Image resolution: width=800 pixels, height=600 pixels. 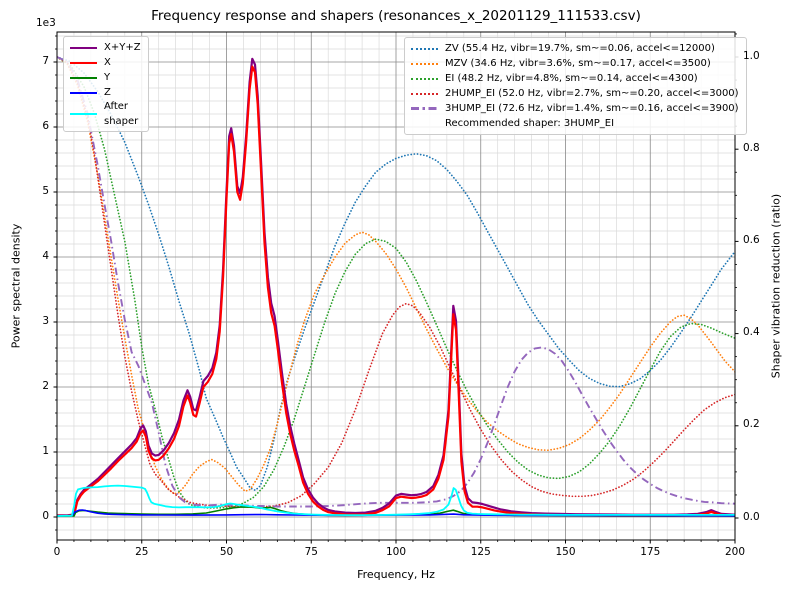 I want to click on y-left-tick-label: 0, so click(x=45, y=515).